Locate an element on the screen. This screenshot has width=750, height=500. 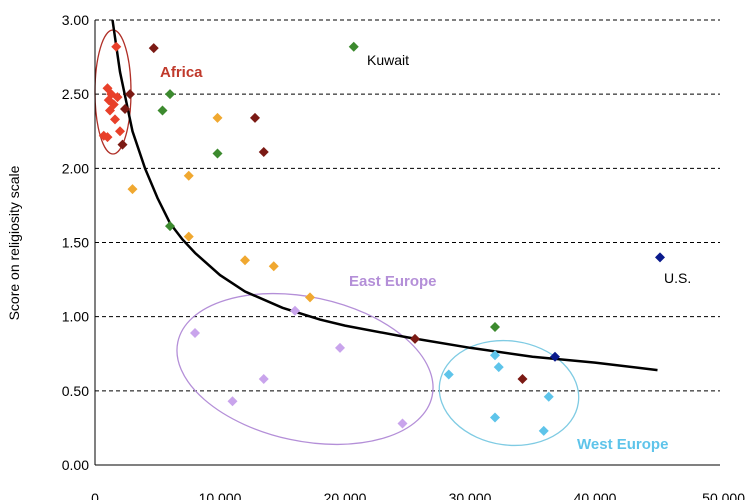
annotation-label: U.S. is located at coordinates (677, 278).